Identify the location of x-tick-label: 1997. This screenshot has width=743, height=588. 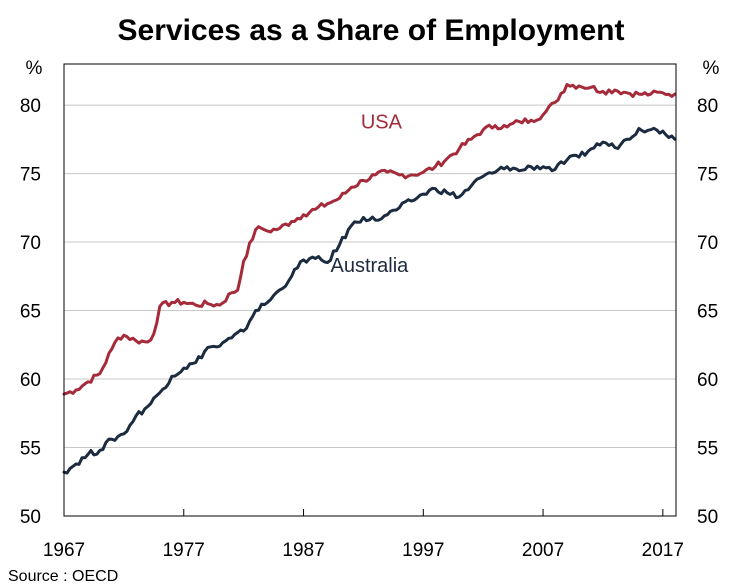
(423, 550).